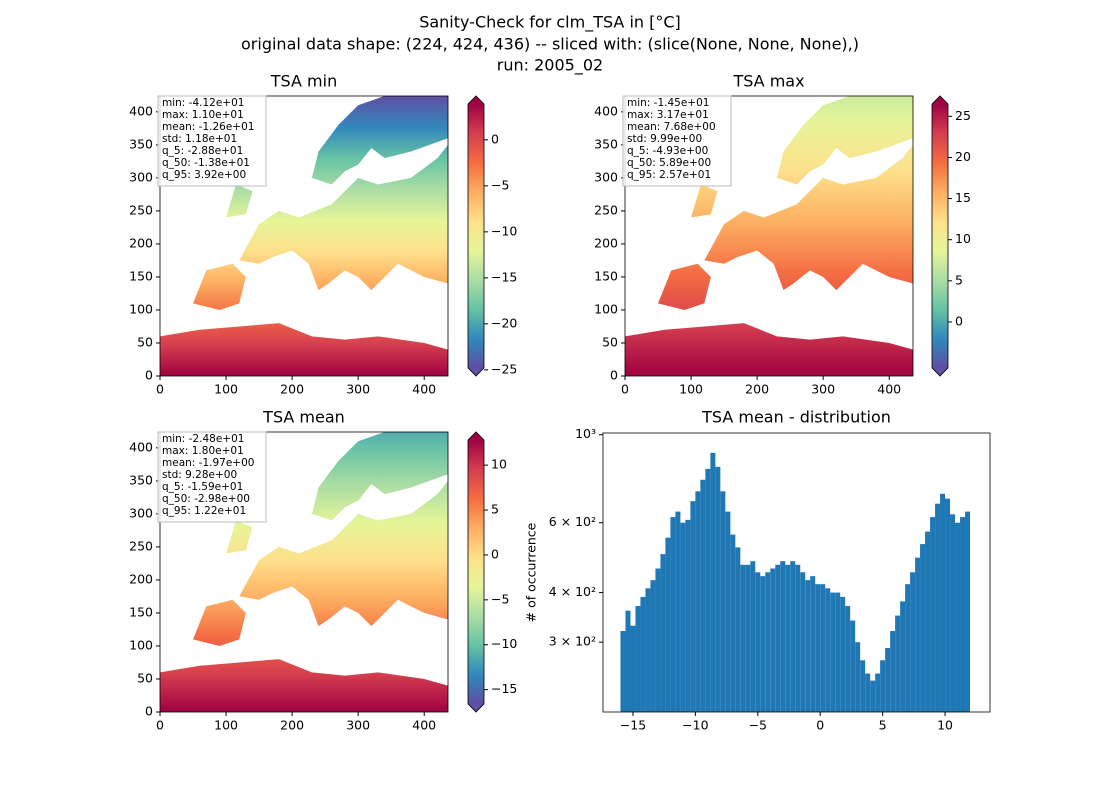  Describe the element at coordinates (963, 156) in the screenshot. I see `colorbar-tick-label: 20` at that location.